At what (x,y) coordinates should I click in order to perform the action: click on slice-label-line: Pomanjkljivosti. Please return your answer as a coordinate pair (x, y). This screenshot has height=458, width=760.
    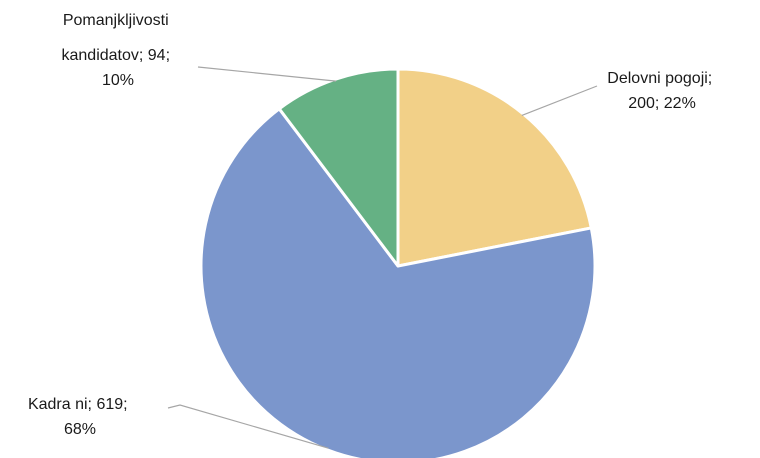
    Looking at the image, I should click on (116, 20).